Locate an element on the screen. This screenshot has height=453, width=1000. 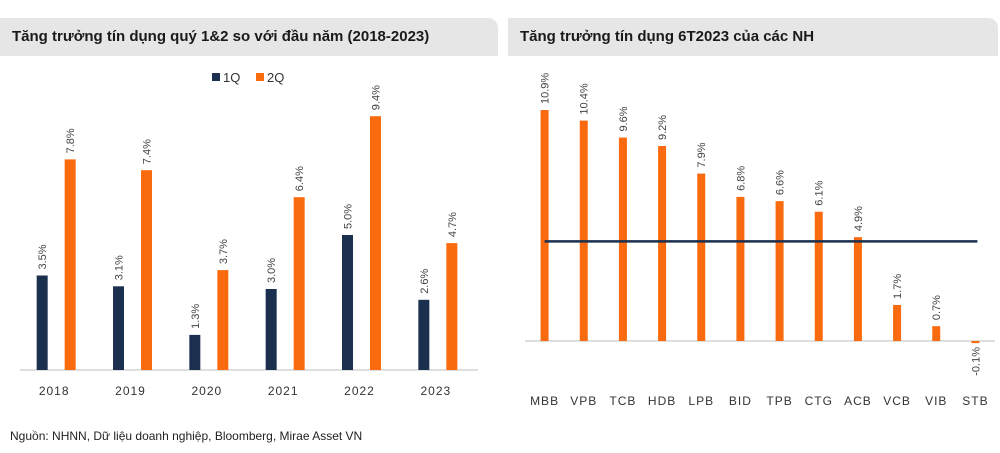
bar-TCB is located at coordinates (622, 239).